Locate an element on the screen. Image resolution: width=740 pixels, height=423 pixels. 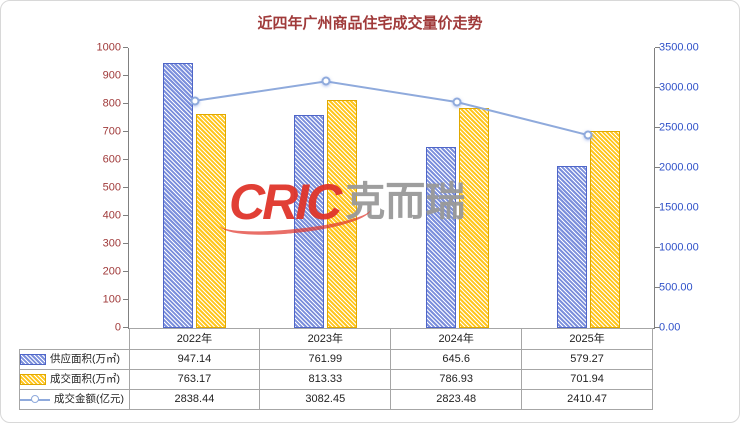
table-value-cell: 813.33 is located at coordinates (325, 379).